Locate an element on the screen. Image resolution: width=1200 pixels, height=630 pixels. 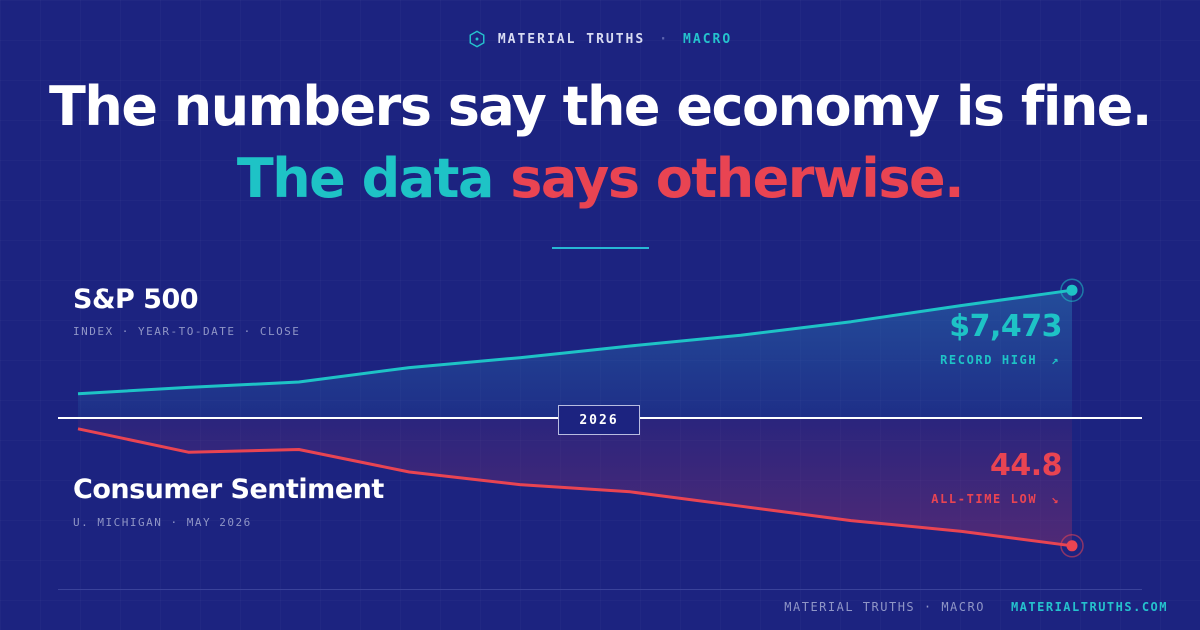
sentiment-tag: ALL-TIME LOW ↘ is located at coordinates (995, 499).